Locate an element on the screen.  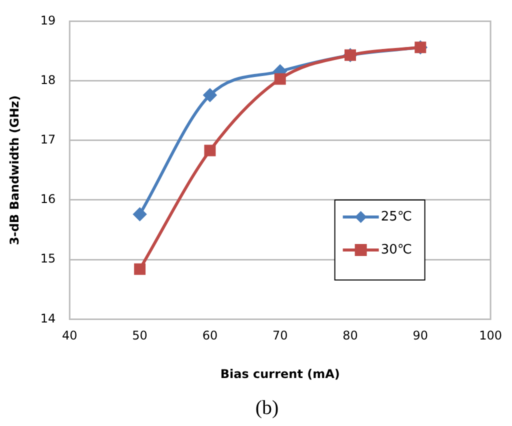
x-tick-label: 100 is located at coordinates (490, 335).